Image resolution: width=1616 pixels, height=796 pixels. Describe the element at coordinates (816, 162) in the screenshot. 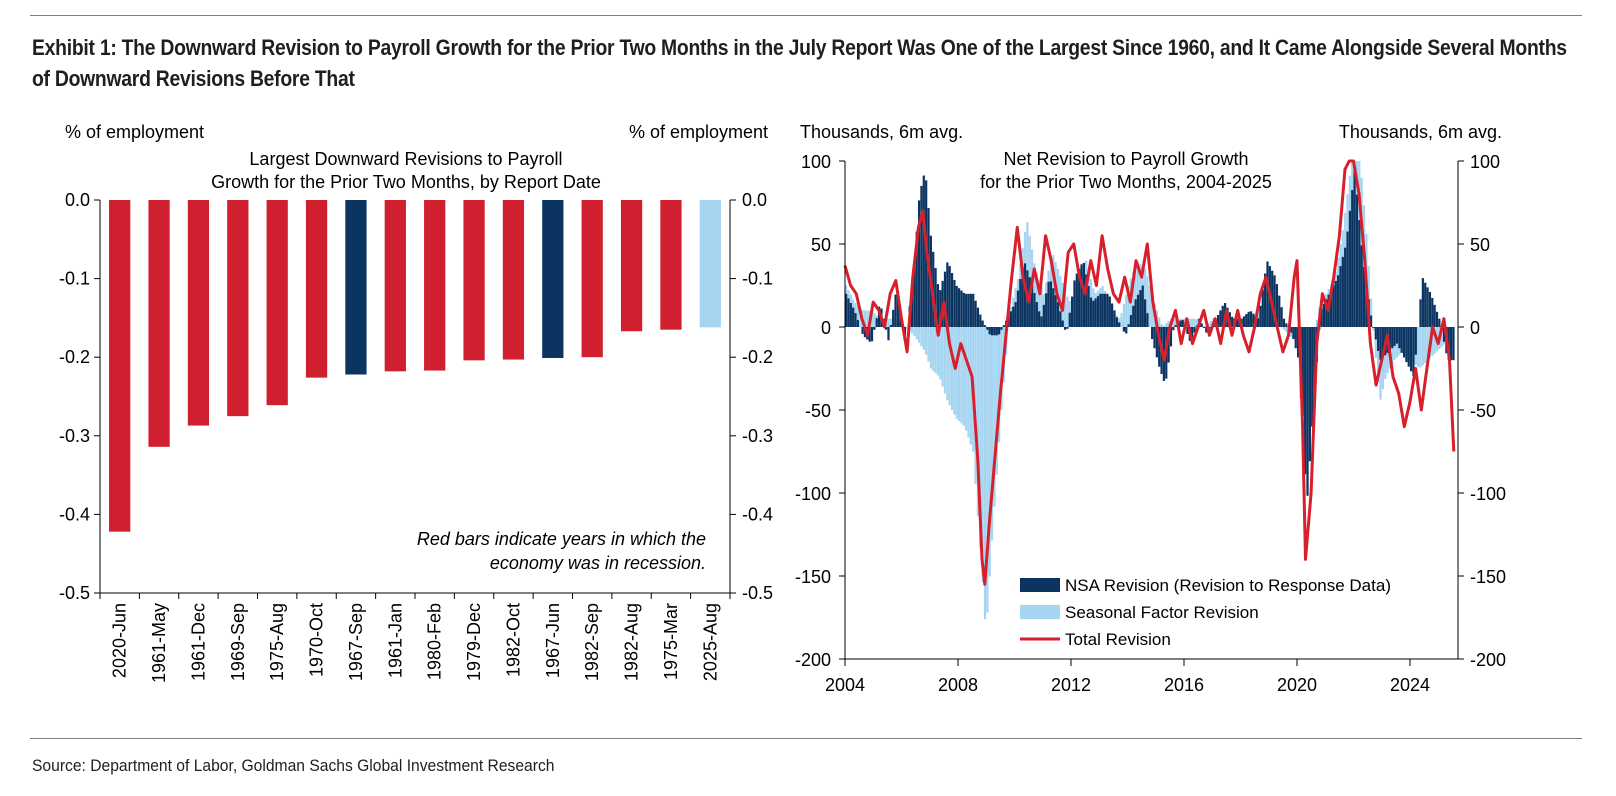

I see `right-ytick-label-left: 100` at that location.